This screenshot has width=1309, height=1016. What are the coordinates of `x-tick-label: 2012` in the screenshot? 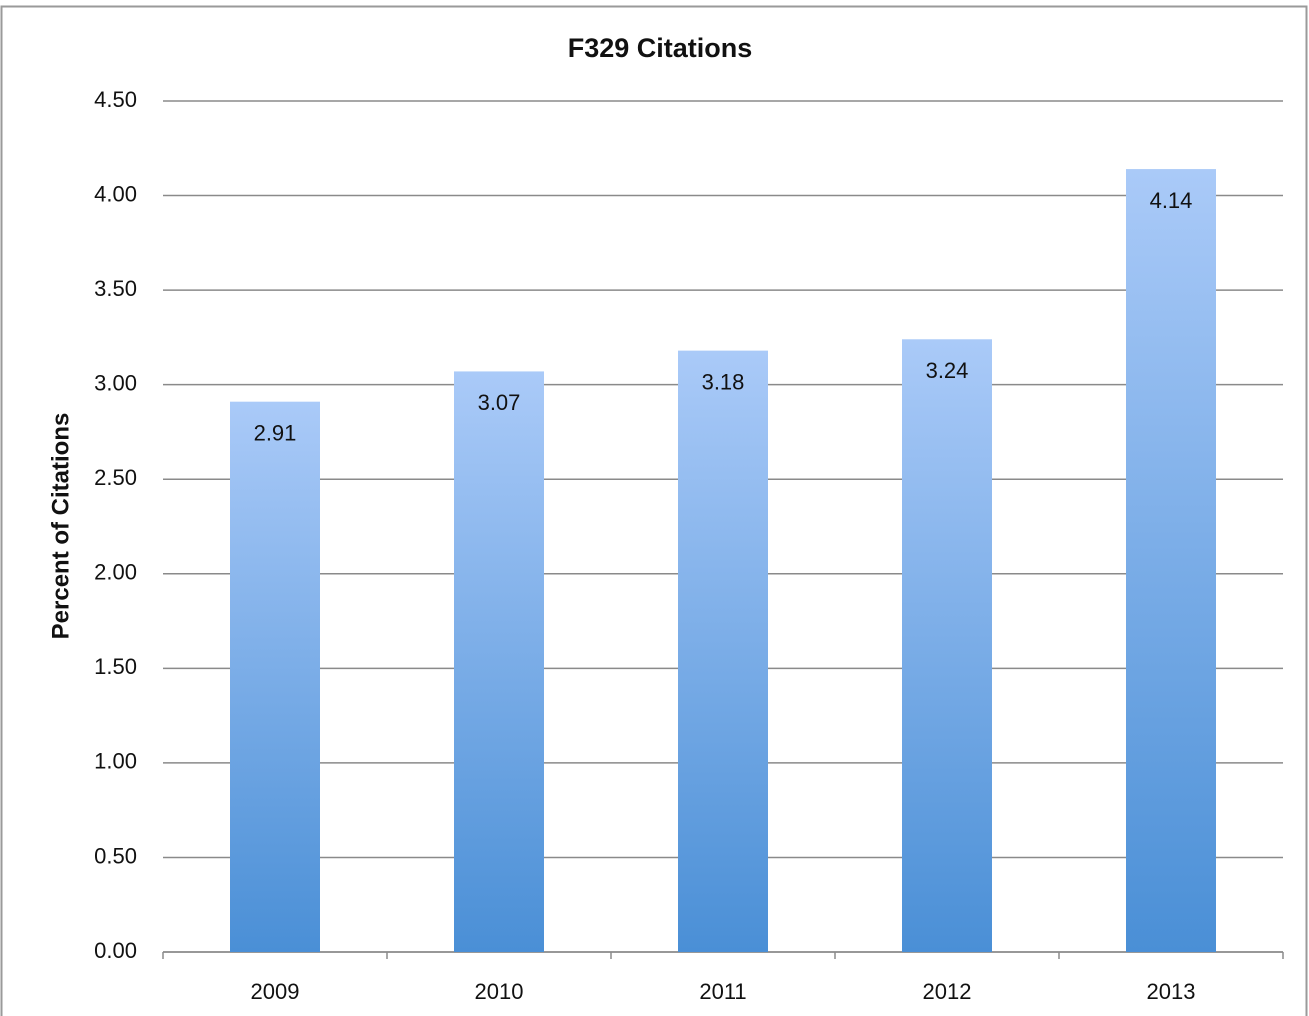 It's located at (947, 991).